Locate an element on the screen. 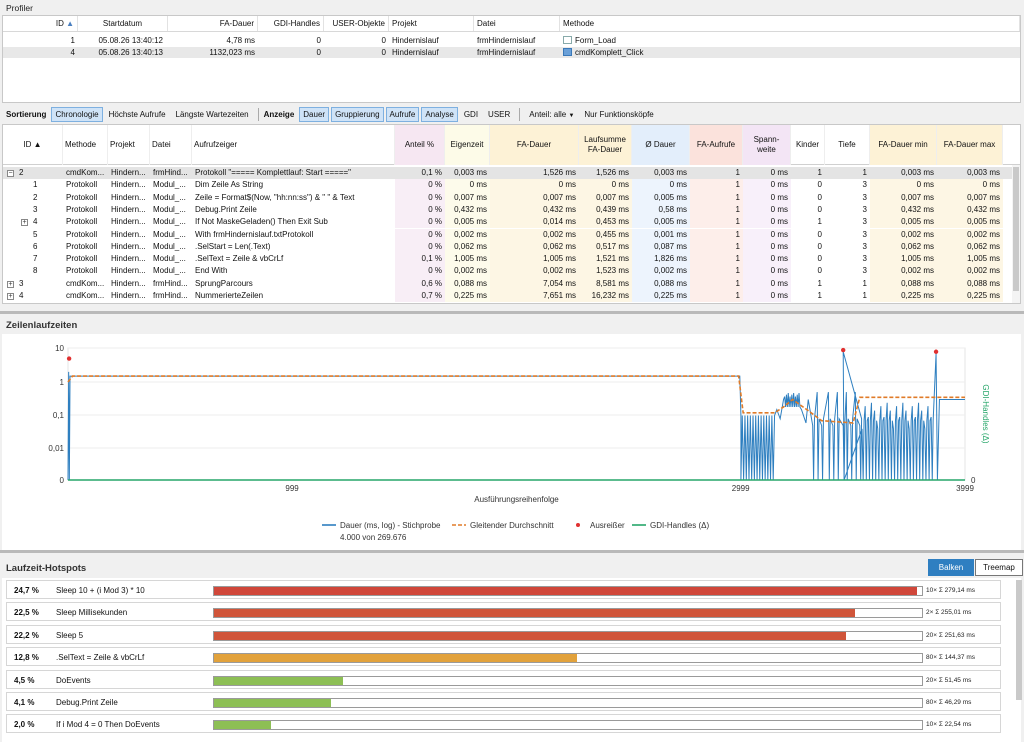 This screenshot has width=1024, height=742. hotspot-row: 4,1 % Debug.Print Zeile 80× Σ 46,29 ms is located at coordinates (503, 701).